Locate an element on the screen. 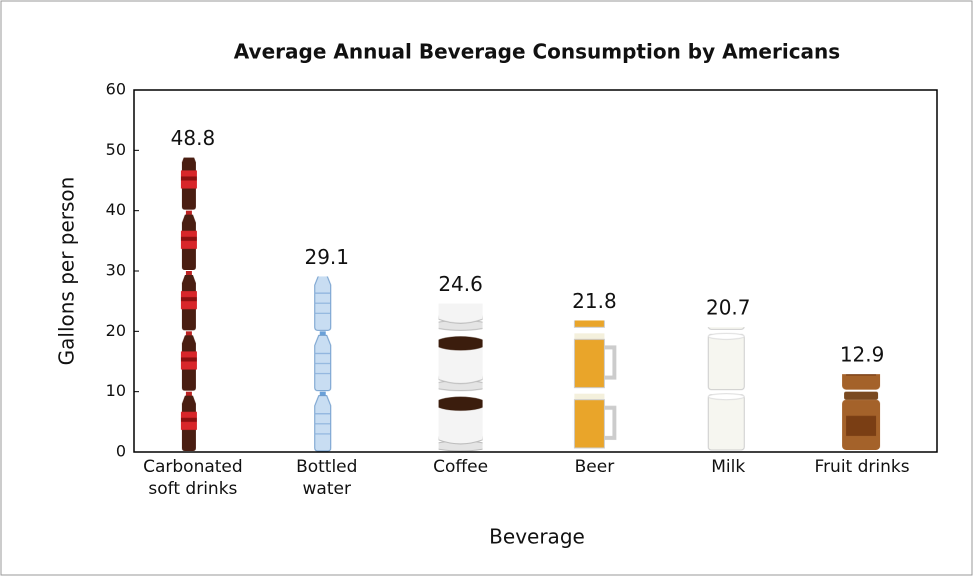 The height and width of the screenshot is (576, 973). y-tick-label: 10 is located at coordinates (116, 390).